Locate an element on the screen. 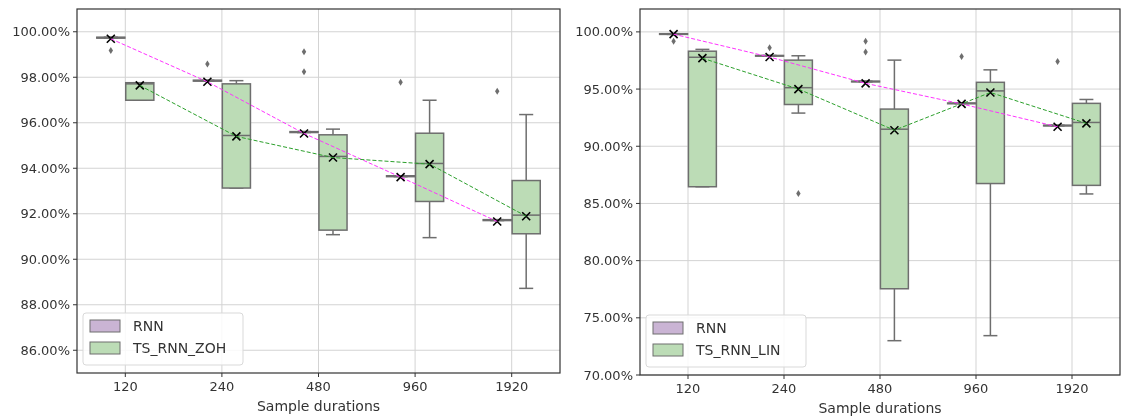 The image size is (1133, 417). y-tick-label: 75.00% is located at coordinates (608, 318).